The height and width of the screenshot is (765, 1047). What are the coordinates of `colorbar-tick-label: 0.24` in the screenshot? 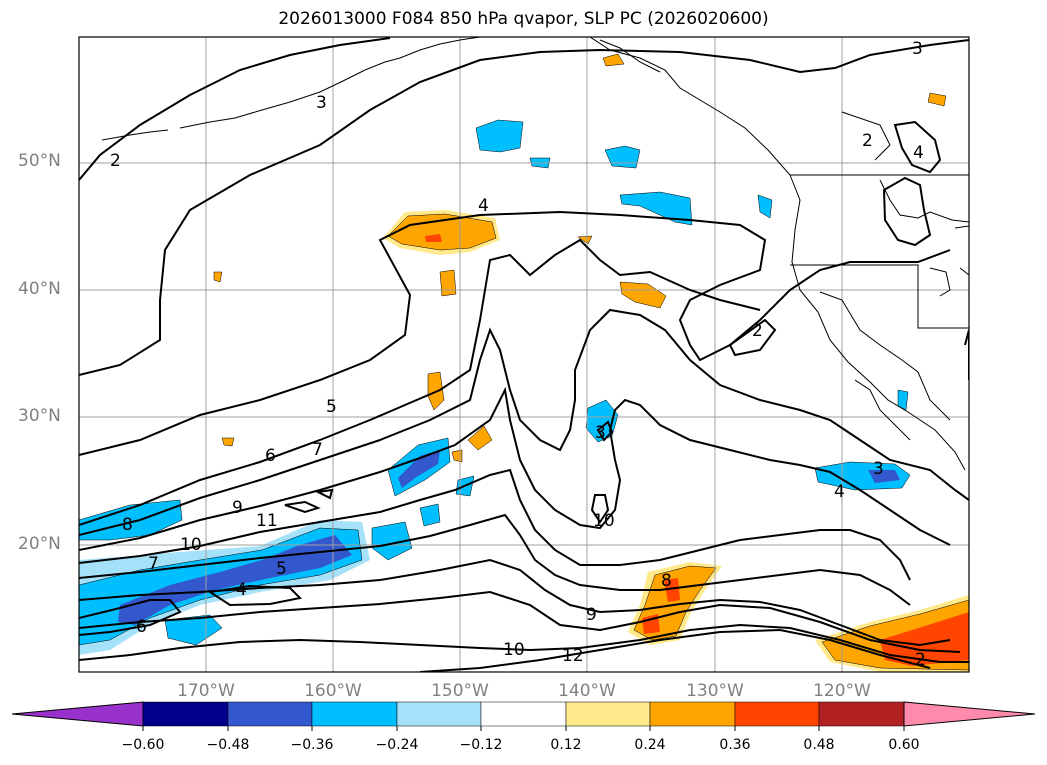 It's located at (650, 745).